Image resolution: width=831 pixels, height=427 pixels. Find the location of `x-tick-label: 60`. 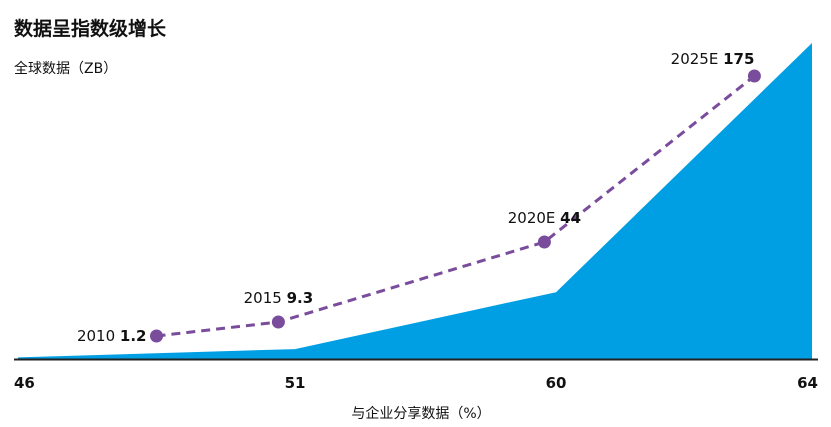

x-tick-label: 60 is located at coordinates (556, 383).